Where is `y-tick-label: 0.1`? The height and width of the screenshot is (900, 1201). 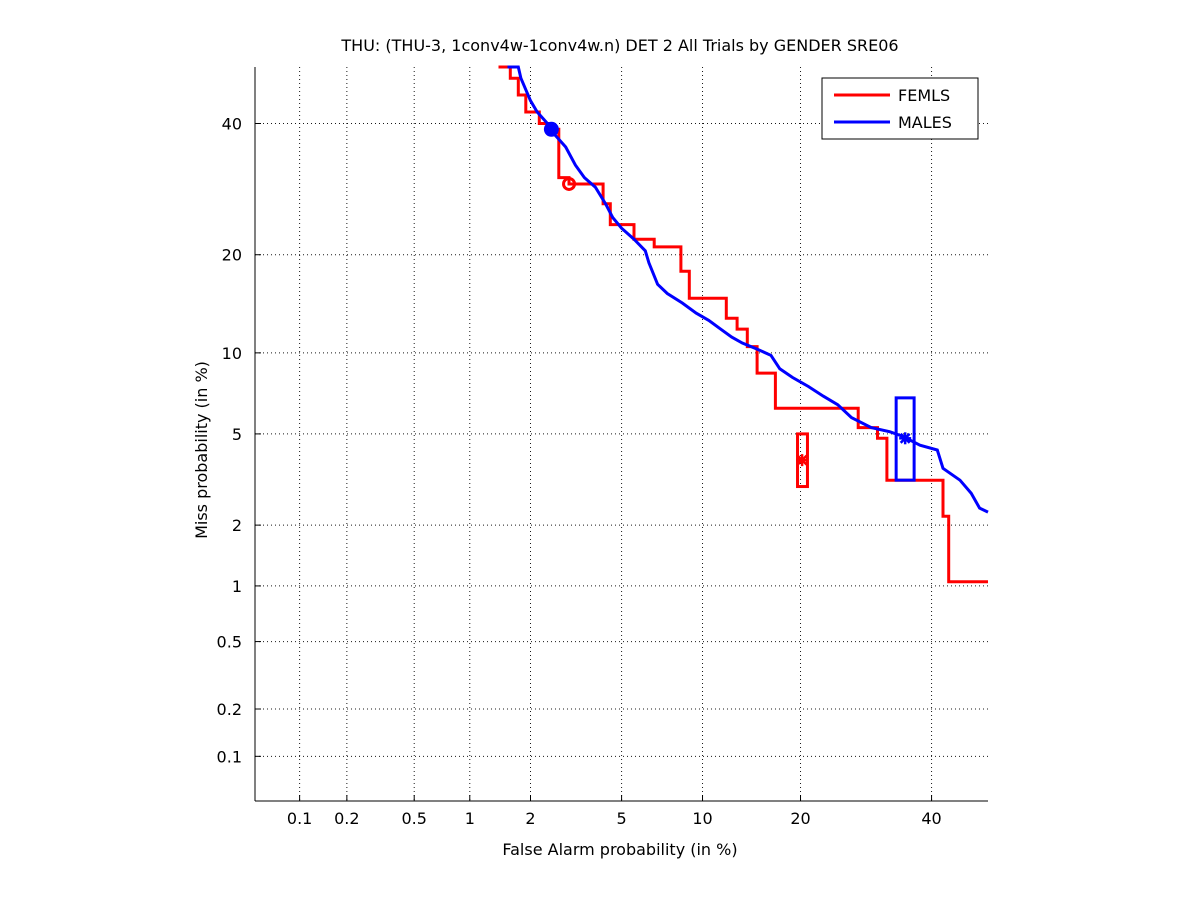 y-tick-label: 0.1 is located at coordinates (229, 756).